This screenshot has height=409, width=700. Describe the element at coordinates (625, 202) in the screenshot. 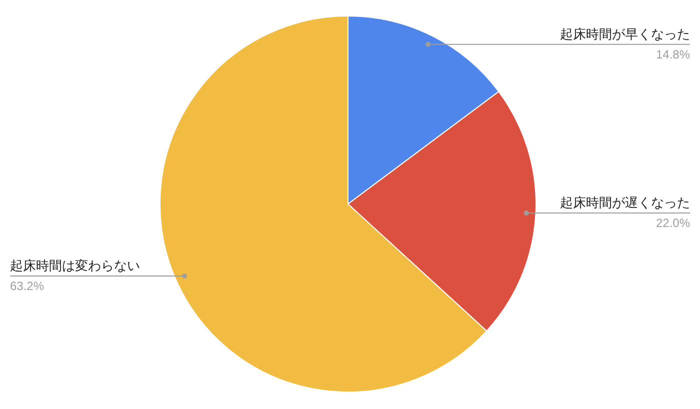

I see `slice-label: 起床時間が遅くなった` at that location.